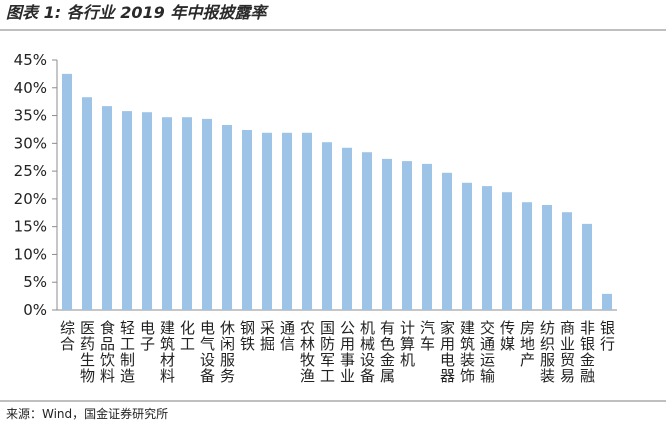  I want to click on x-tick-label: 银行, so click(607, 336).